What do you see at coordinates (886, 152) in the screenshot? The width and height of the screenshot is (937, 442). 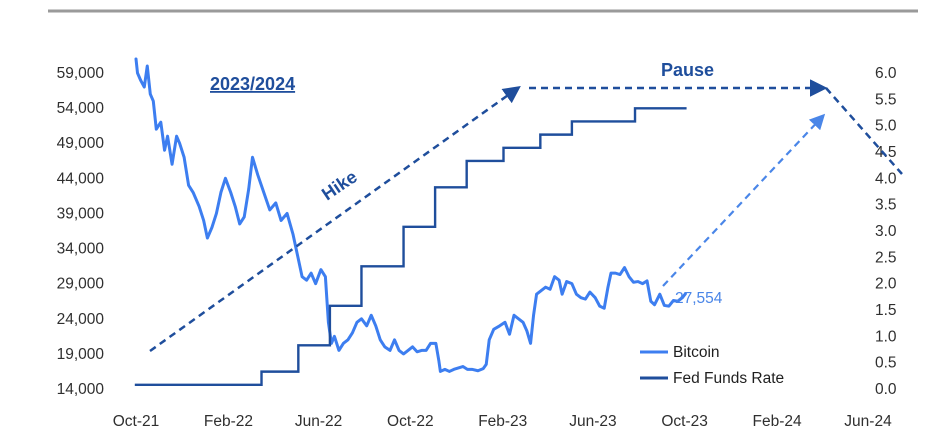 I see `right-axis-tick: 4.5` at bounding box center [886, 152].